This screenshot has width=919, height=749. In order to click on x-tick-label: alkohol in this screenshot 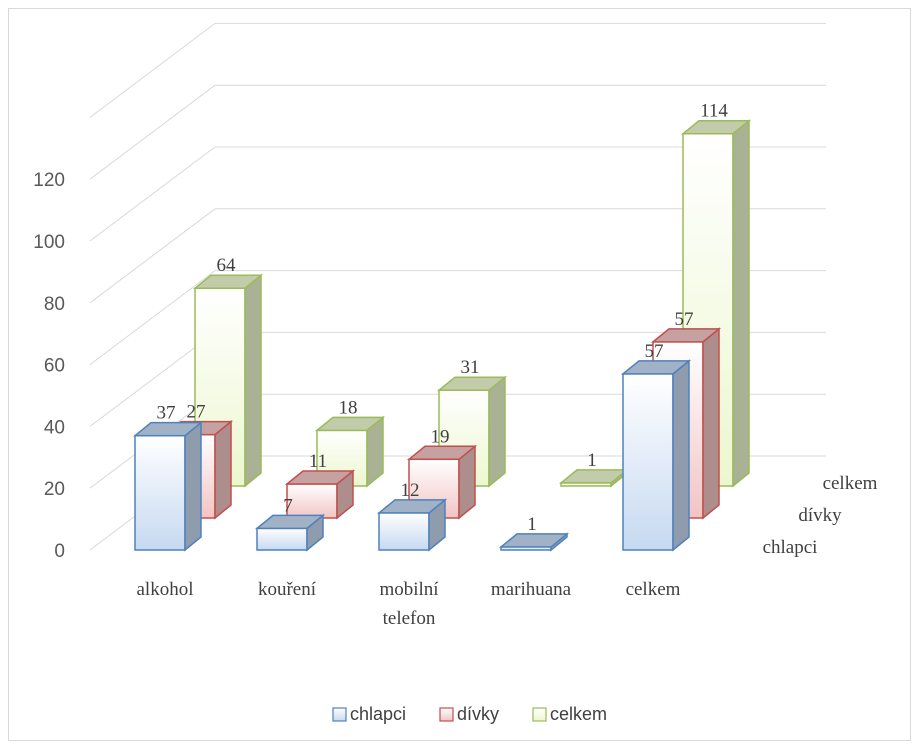, I will do `click(165, 589)`.